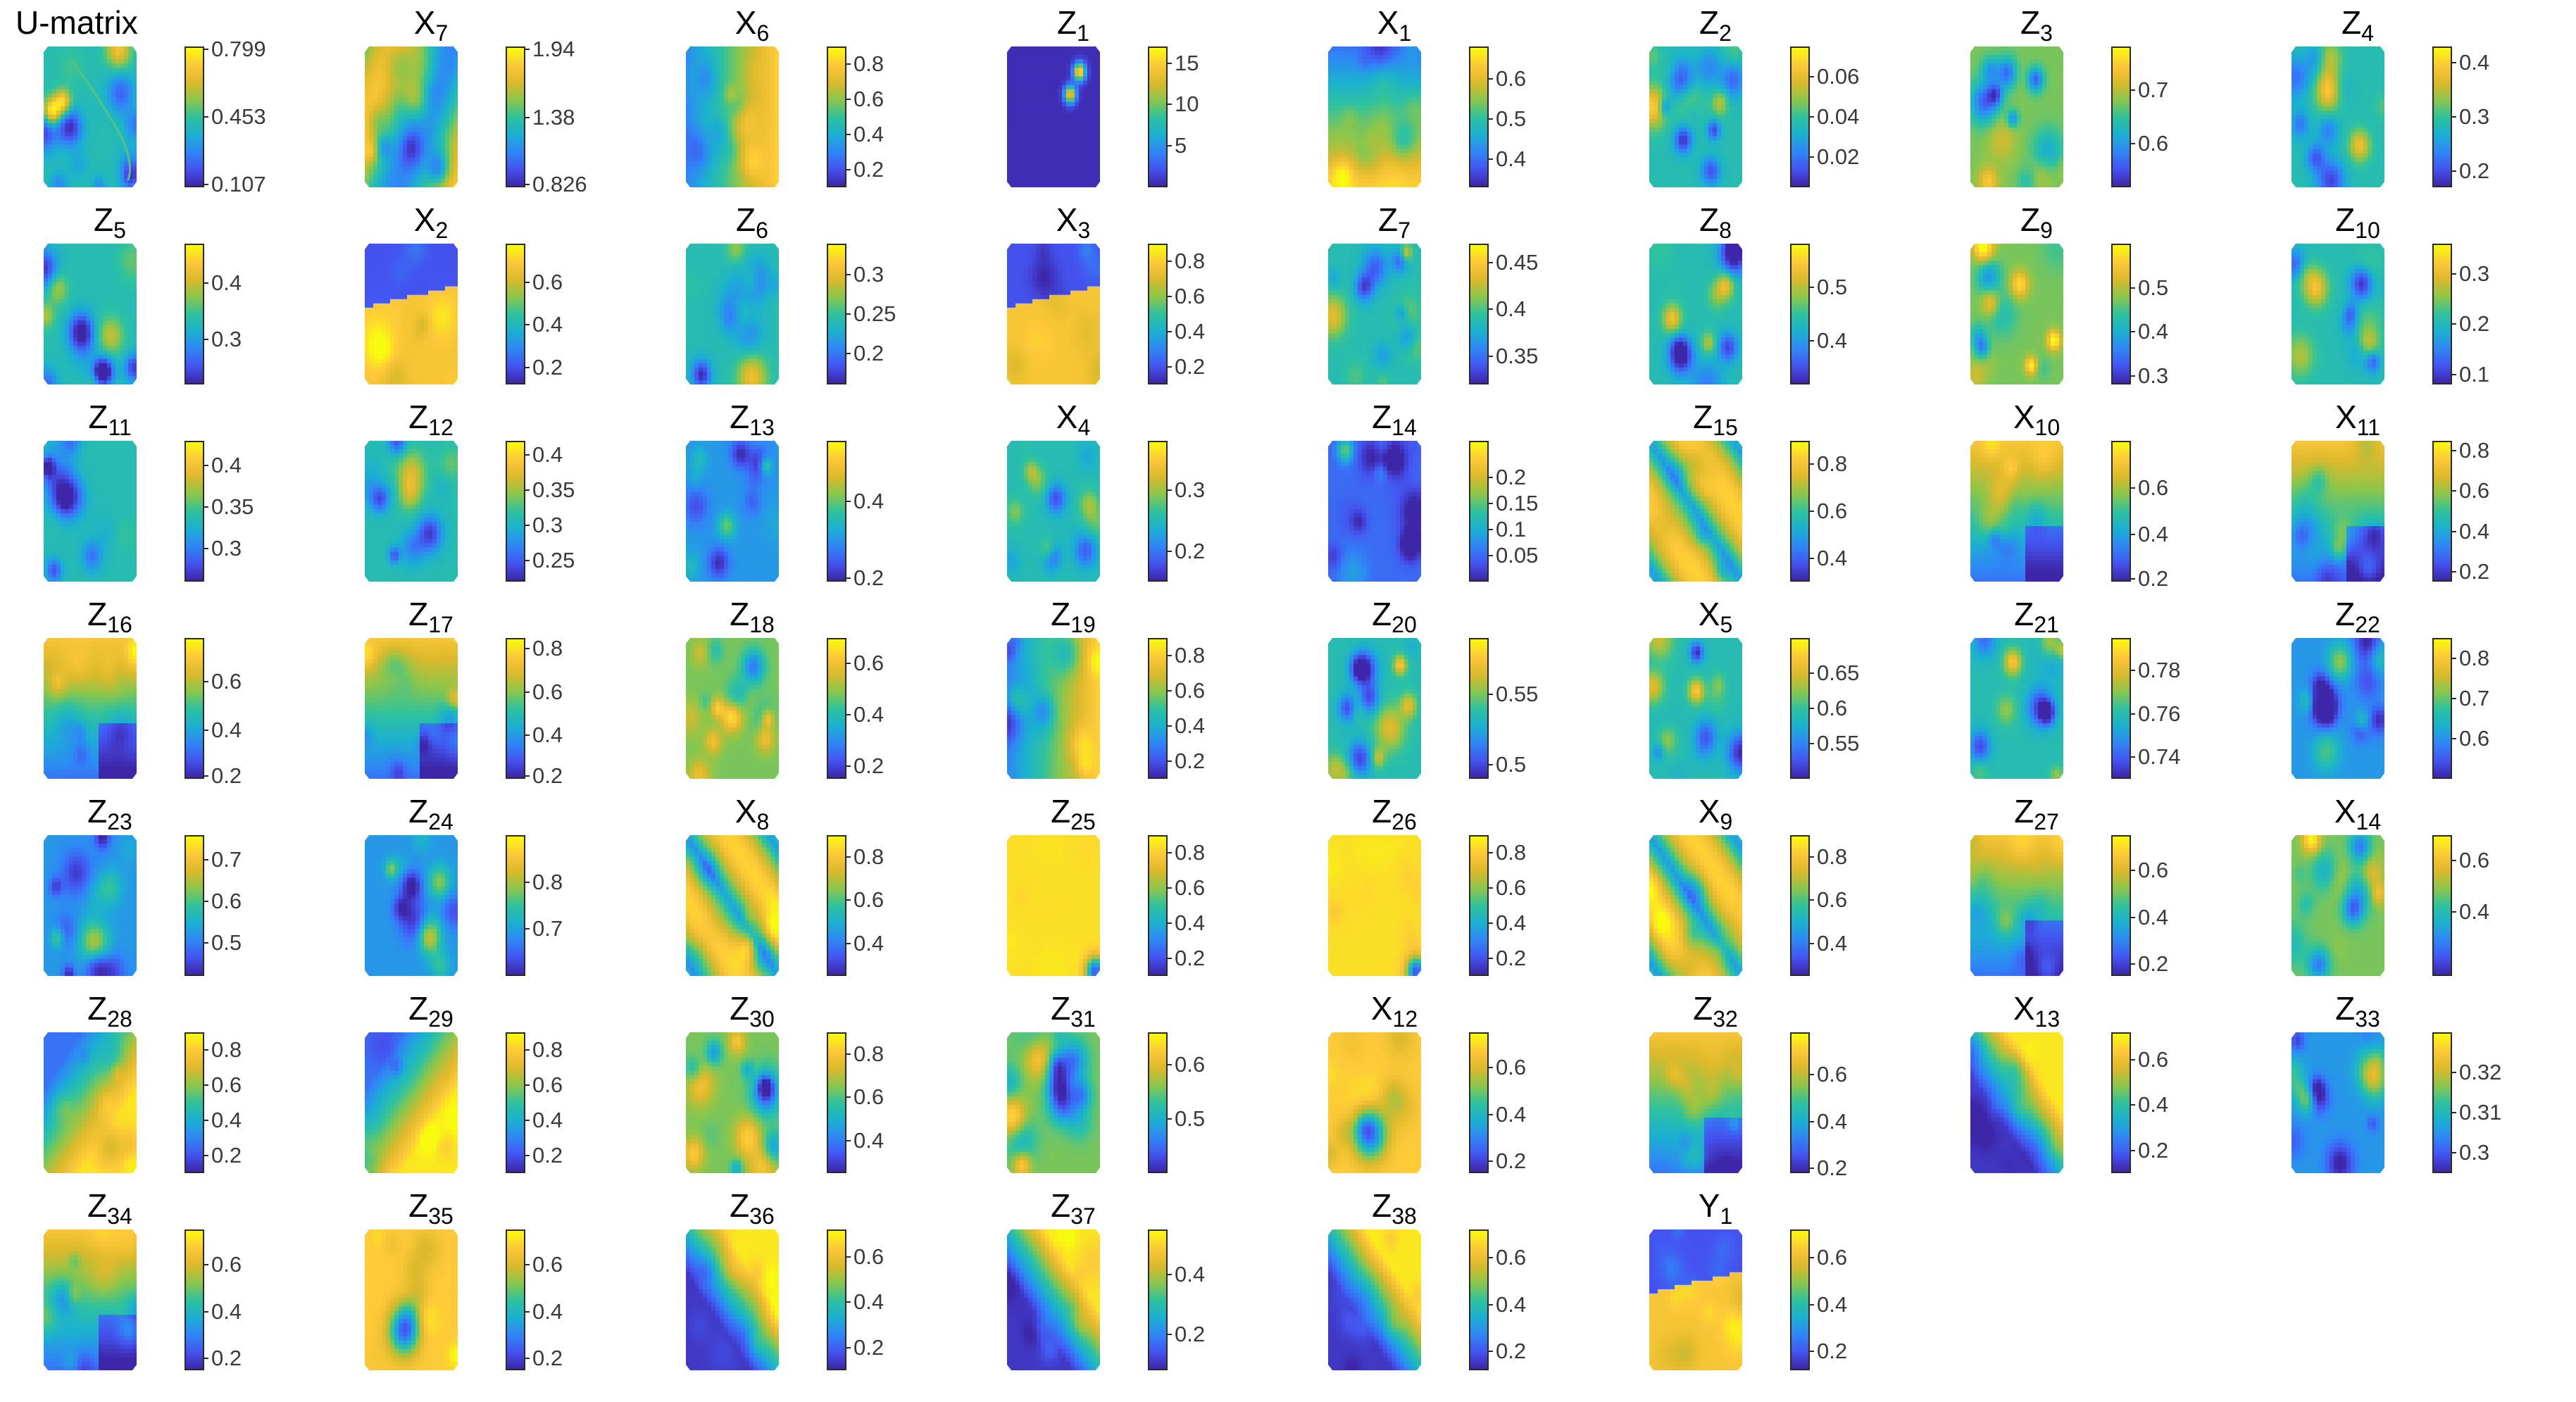 The height and width of the screenshot is (1402, 2576). What do you see at coordinates (1374, 116) in the screenshot?
I see `som-map-svg` at bounding box center [1374, 116].